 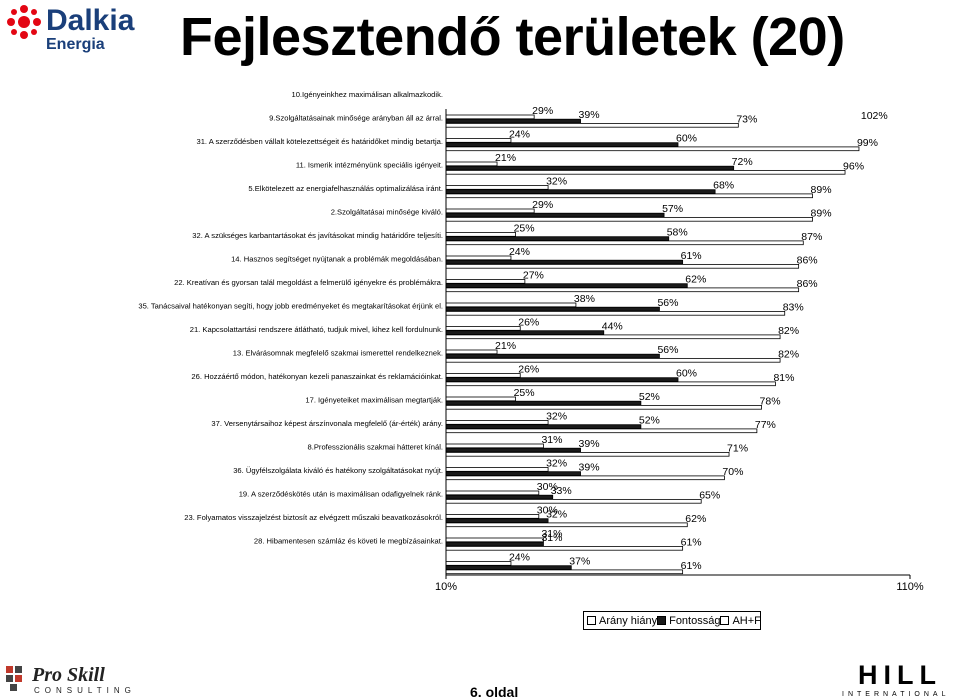 What do you see at coordinates (85, 690) in the screenshot?
I see `proskill-logo-sub: CONSULTING` at bounding box center [85, 690].